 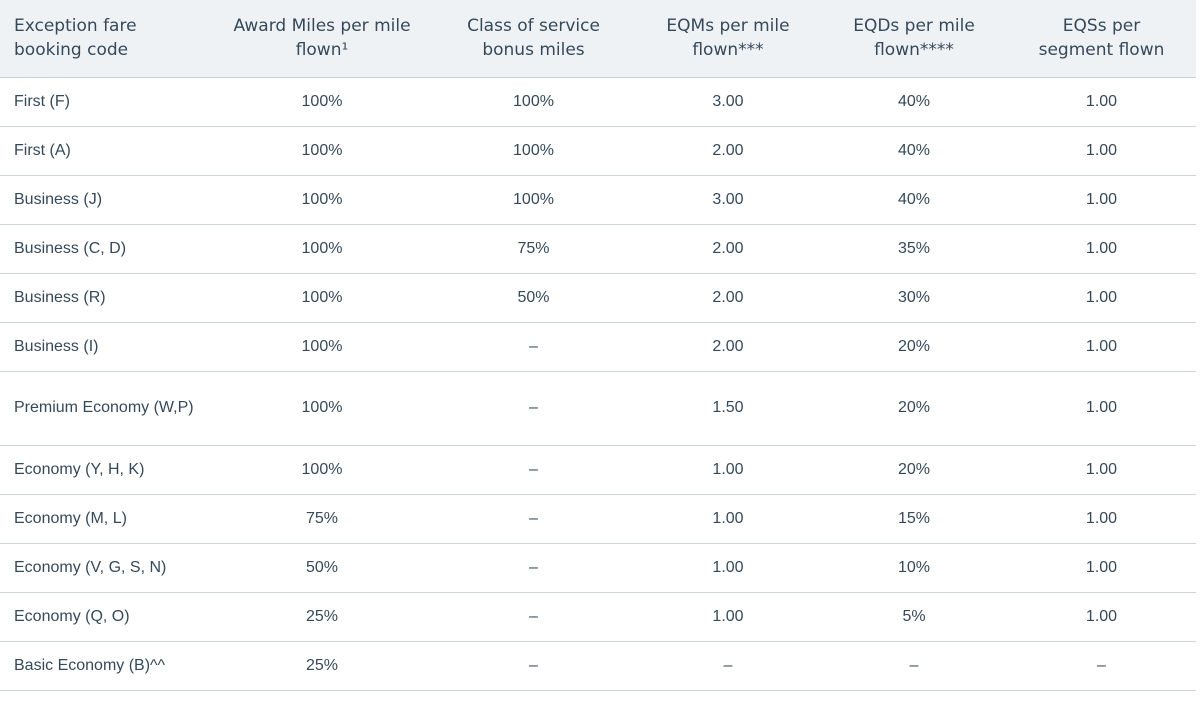 I want to click on booking-code-cell: First (A), so click(x=106, y=151).